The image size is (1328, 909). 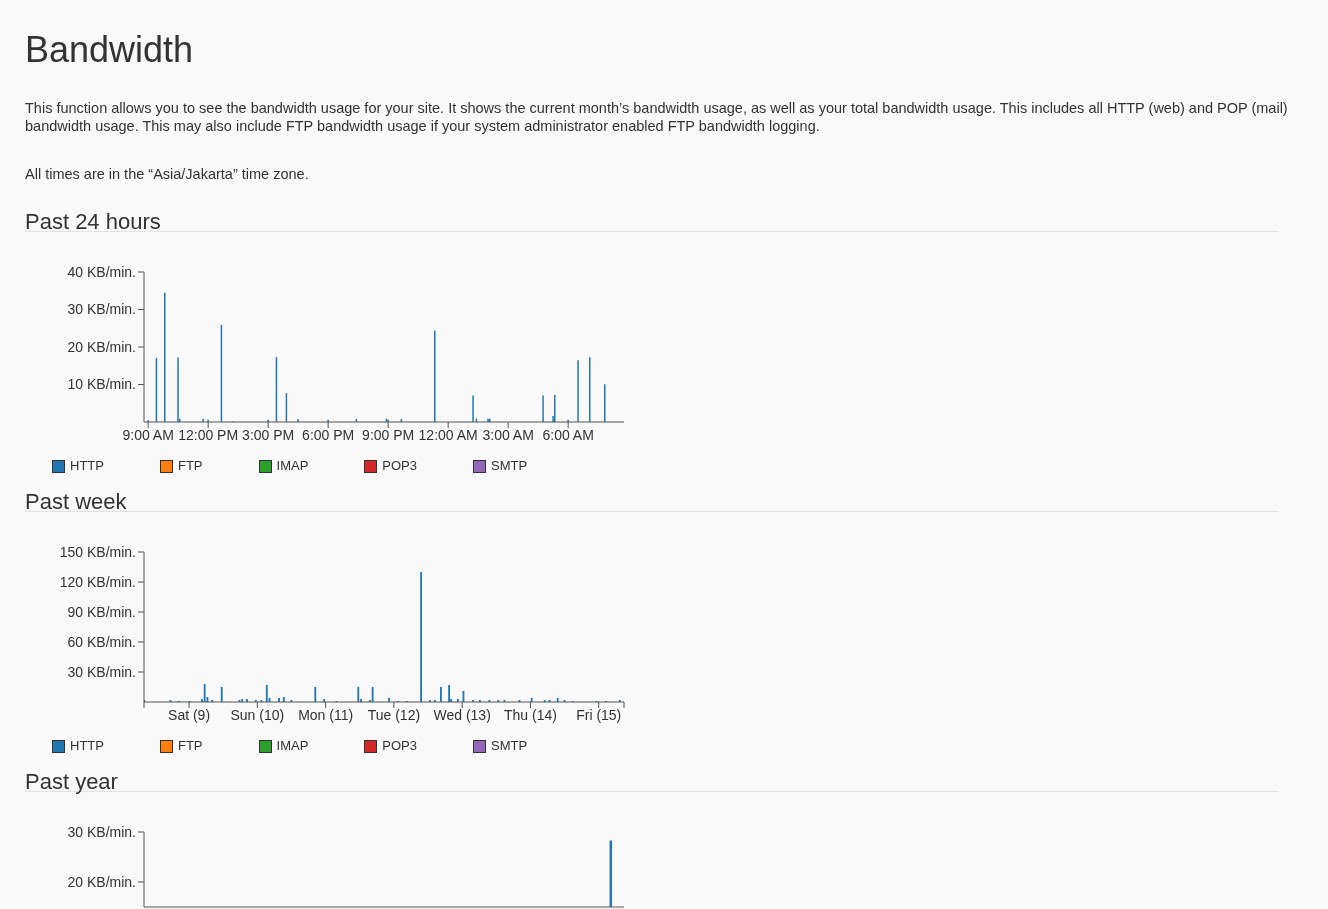 What do you see at coordinates (101, 611) in the screenshot?
I see `y-tick-label: 90 KB/min.` at bounding box center [101, 611].